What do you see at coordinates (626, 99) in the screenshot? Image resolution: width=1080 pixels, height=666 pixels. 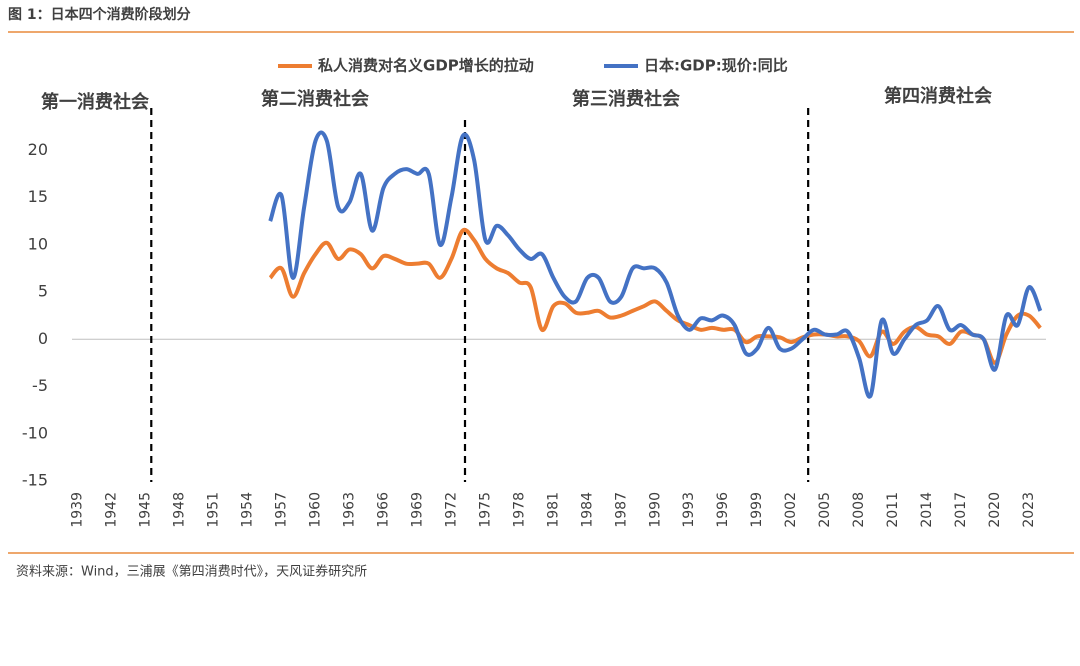 I see `stage-label: 第三消费社会` at bounding box center [626, 99].